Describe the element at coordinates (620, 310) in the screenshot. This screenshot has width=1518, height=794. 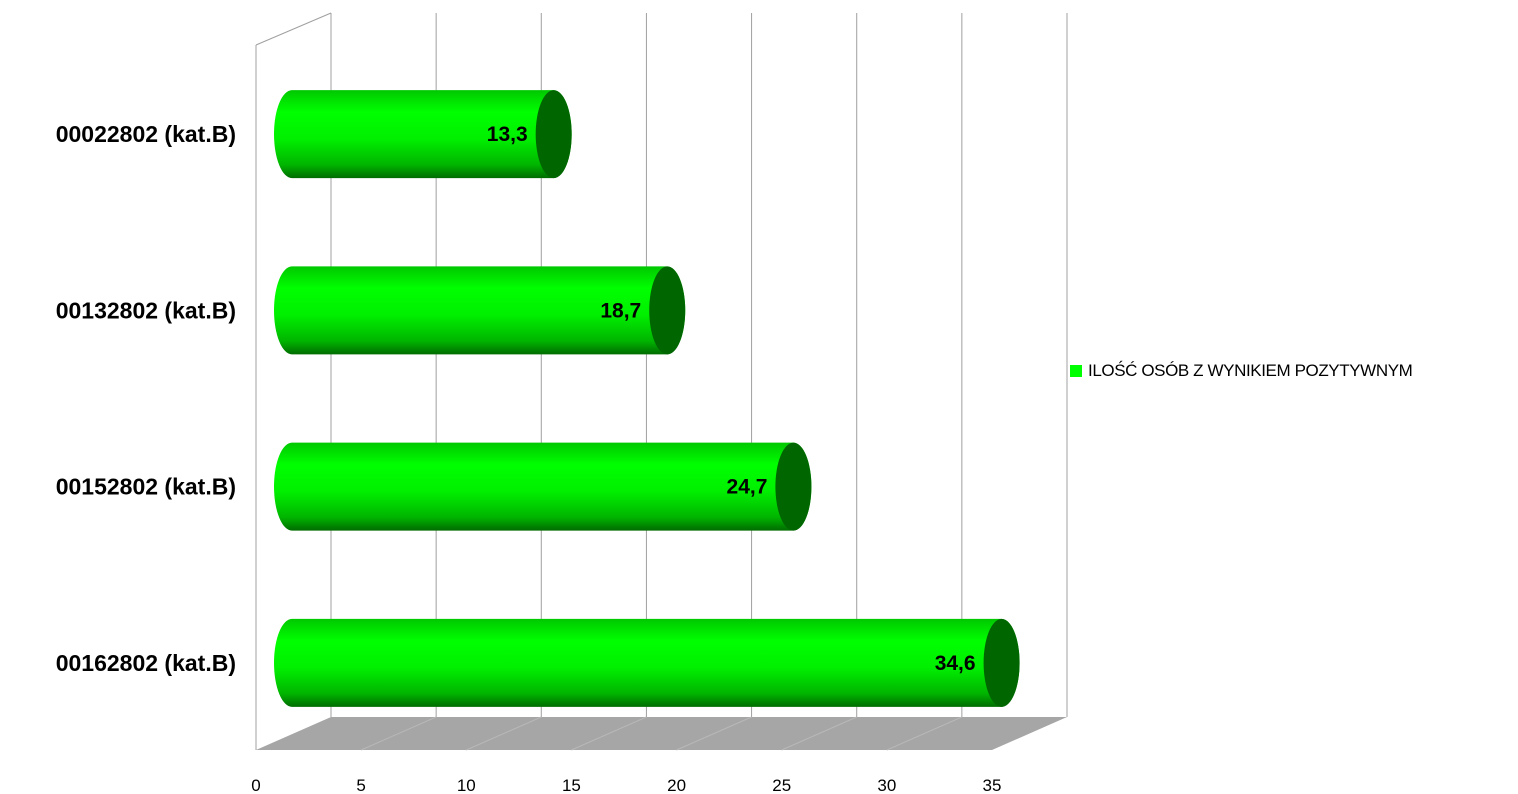
I see `data-label: 18,7` at that location.